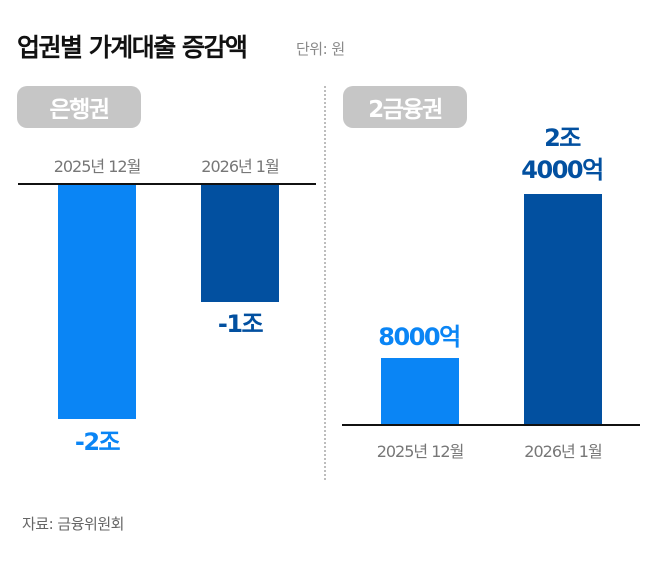 Image resolution: width=658 pixels, height=563 pixels. Describe the element at coordinates (73, 524) in the screenshot. I see `source-note: 자료: 금융위원회` at that location.